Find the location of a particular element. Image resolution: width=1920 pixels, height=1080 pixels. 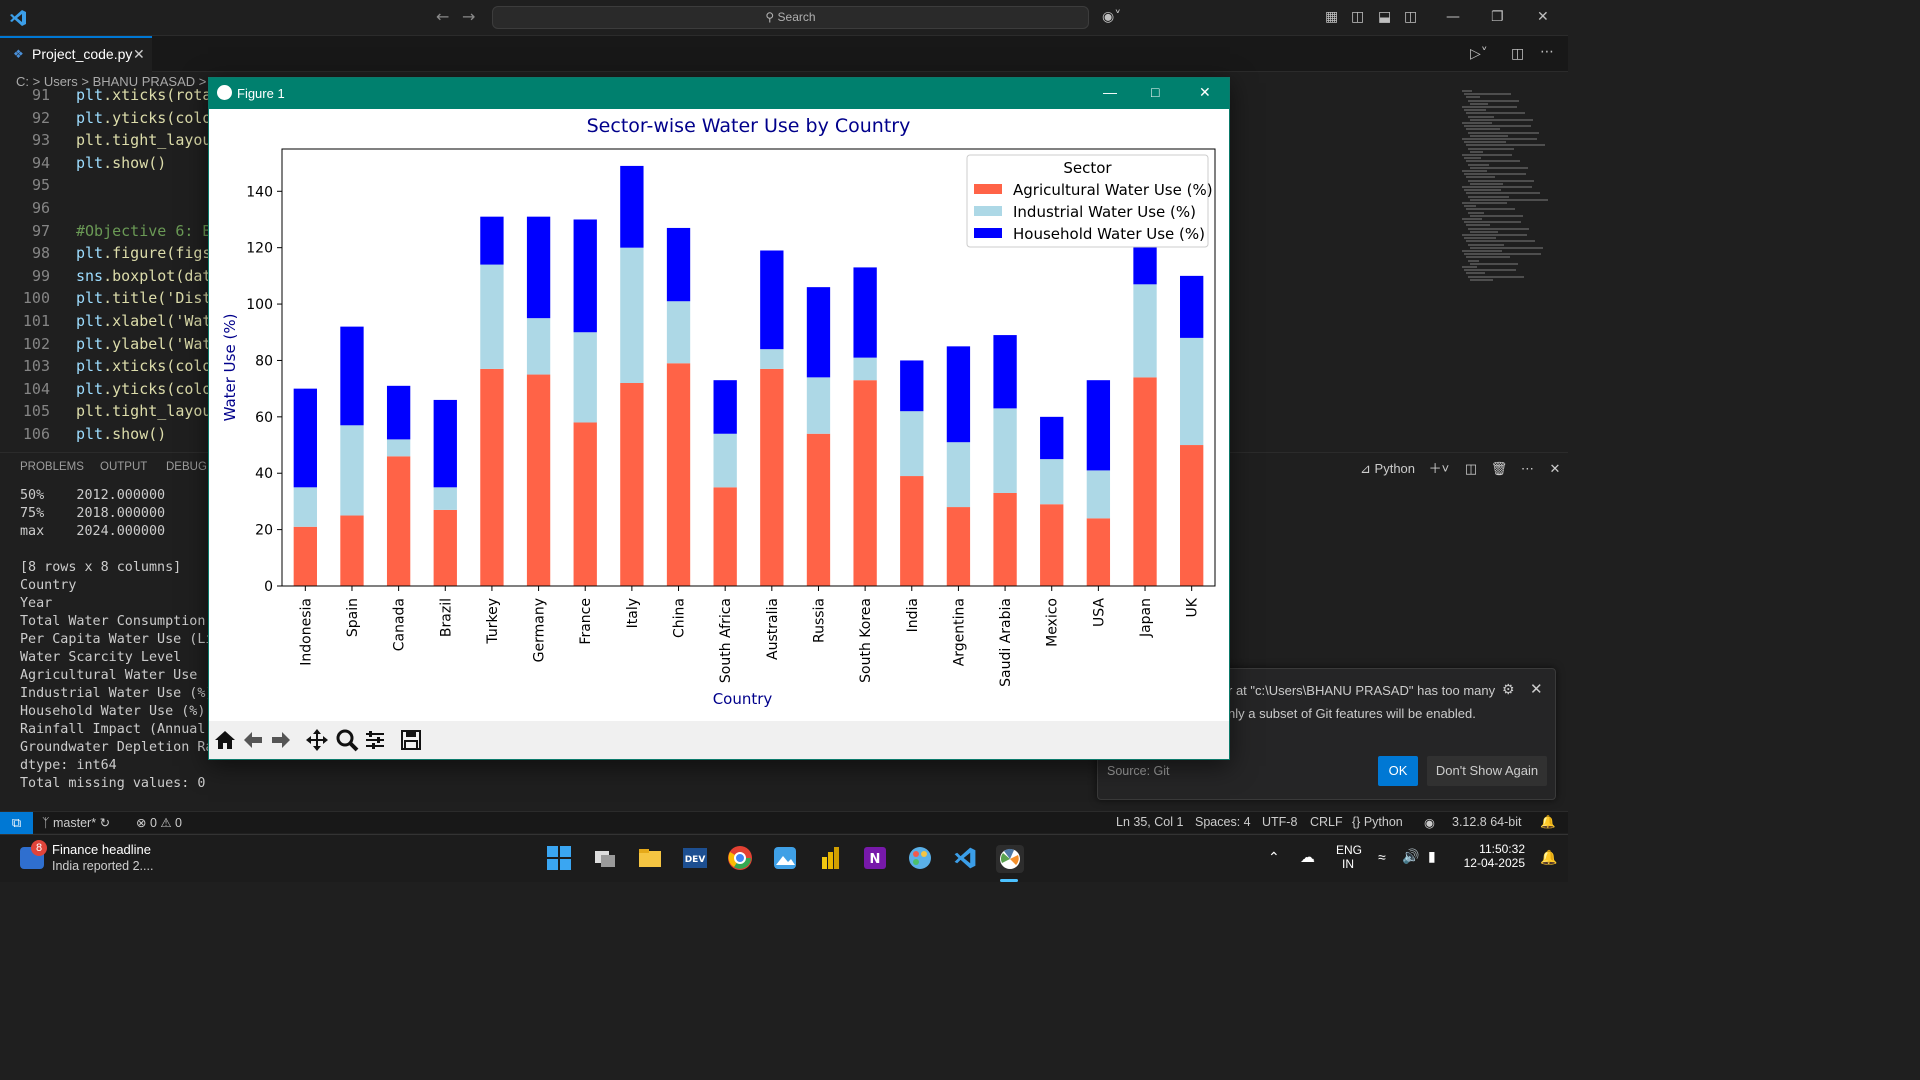

split-terminal-icon: ◫ is located at coordinates (1471, 468).